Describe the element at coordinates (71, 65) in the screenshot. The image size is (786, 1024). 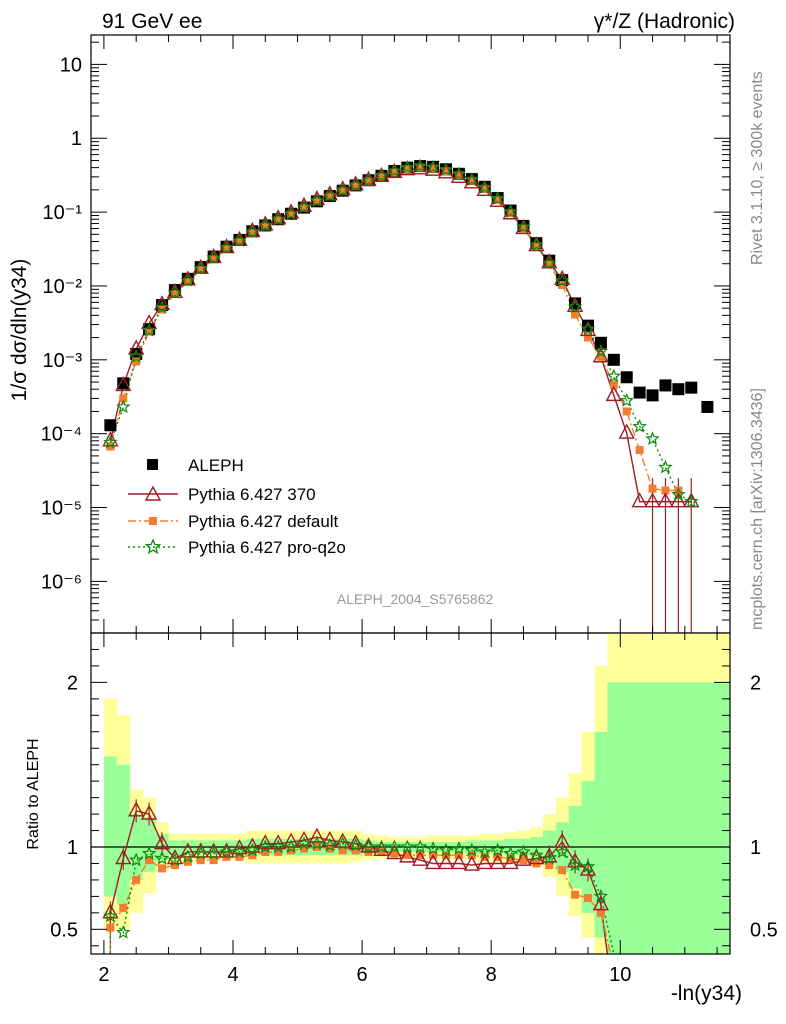
I see `y-tick-label-main: 10` at that location.